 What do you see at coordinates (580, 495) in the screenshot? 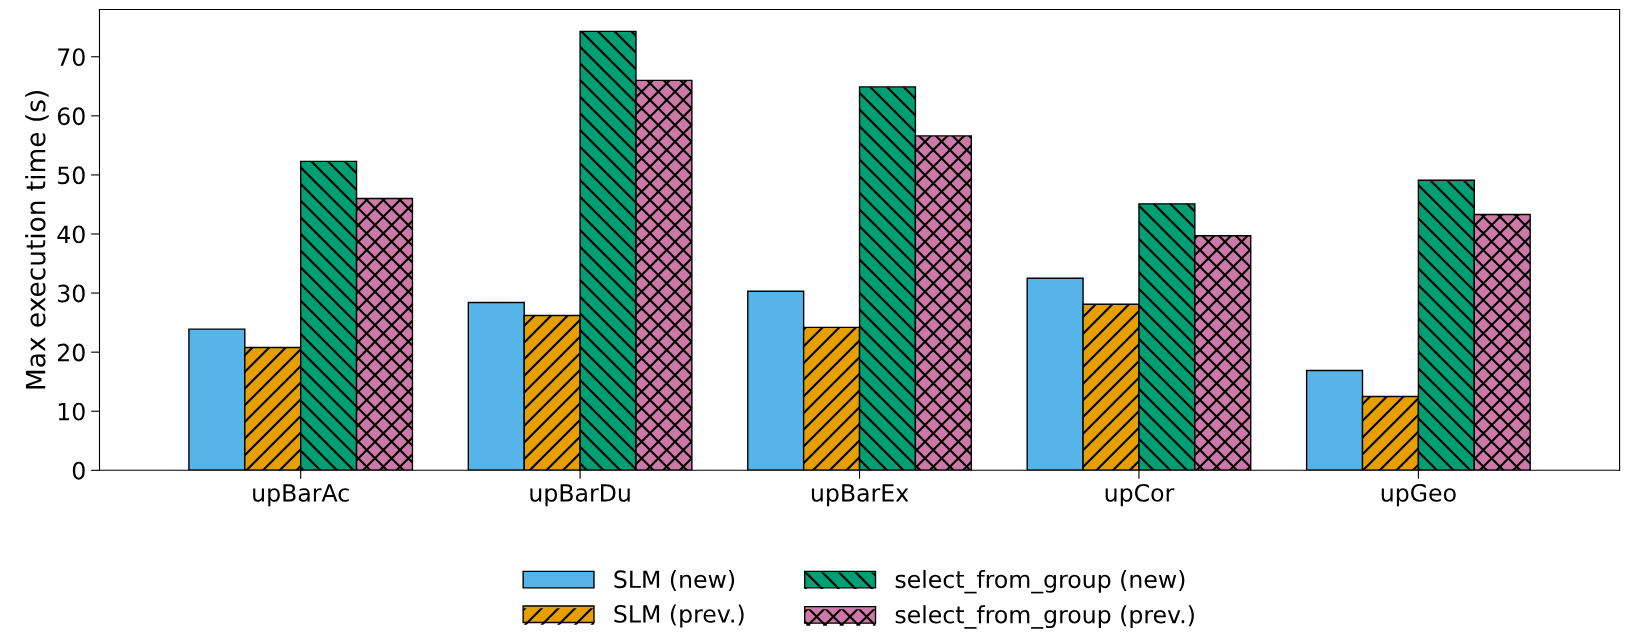
I see `x-tick-label: upBarDu` at bounding box center [580, 495].